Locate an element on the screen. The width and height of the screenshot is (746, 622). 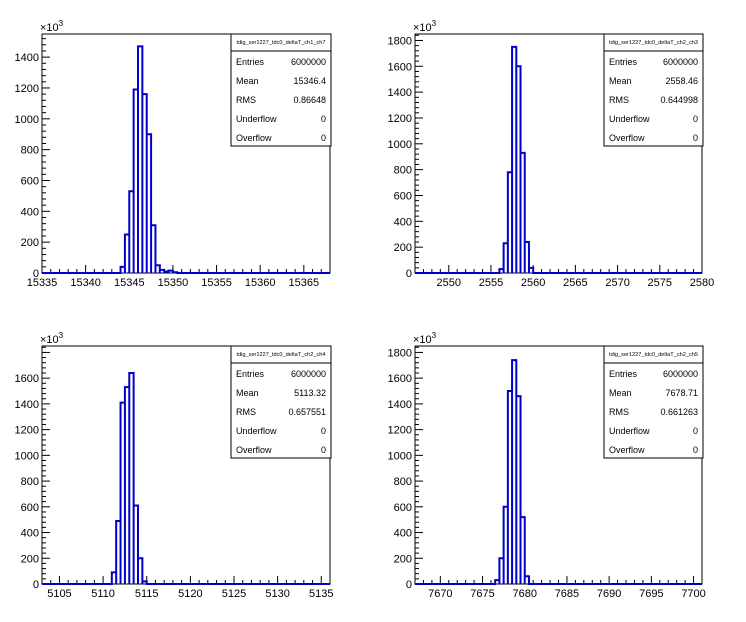
x-tick-label: 2565 is located at coordinates (575, 283).